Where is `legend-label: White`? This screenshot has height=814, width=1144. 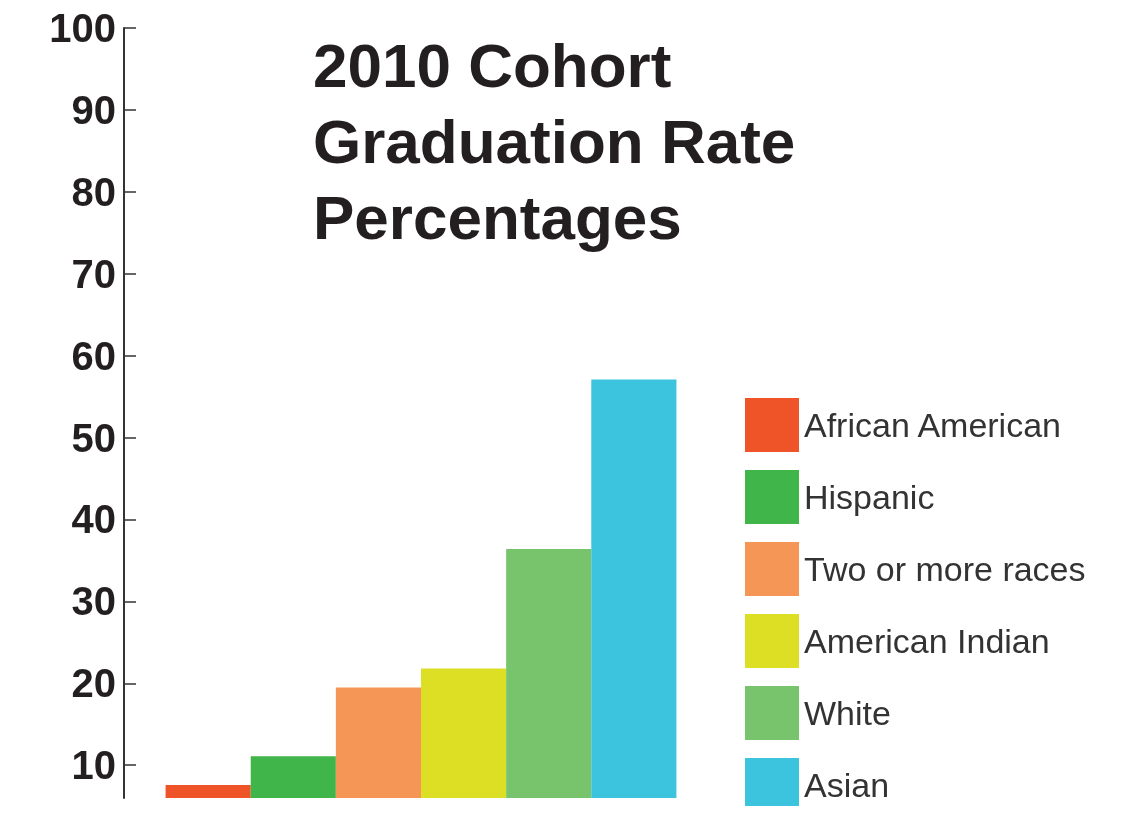
legend-label: White is located at coordinates (847, 713).